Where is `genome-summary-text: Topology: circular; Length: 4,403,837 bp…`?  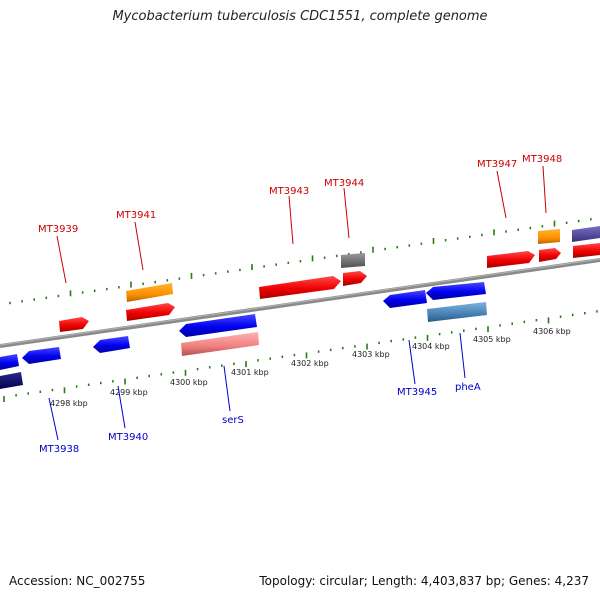 genome-summary-text: Topology: circular; Length: 4,403,837 bp… is located at coordinates (424, 581).